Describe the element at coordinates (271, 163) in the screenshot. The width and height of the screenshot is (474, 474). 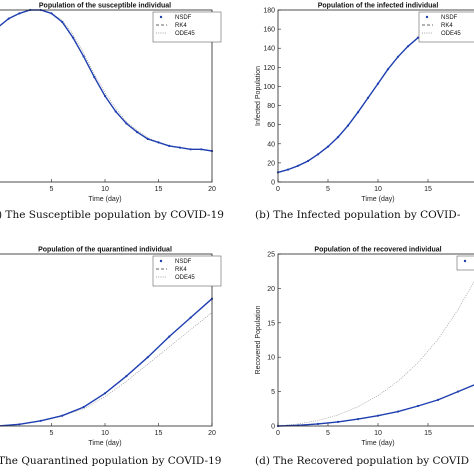
I see `y-tick-label: 20` at that location.